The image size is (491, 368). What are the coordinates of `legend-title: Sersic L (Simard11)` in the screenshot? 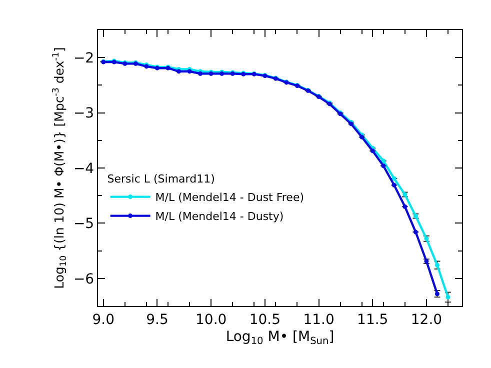 It's located at (161, 179).